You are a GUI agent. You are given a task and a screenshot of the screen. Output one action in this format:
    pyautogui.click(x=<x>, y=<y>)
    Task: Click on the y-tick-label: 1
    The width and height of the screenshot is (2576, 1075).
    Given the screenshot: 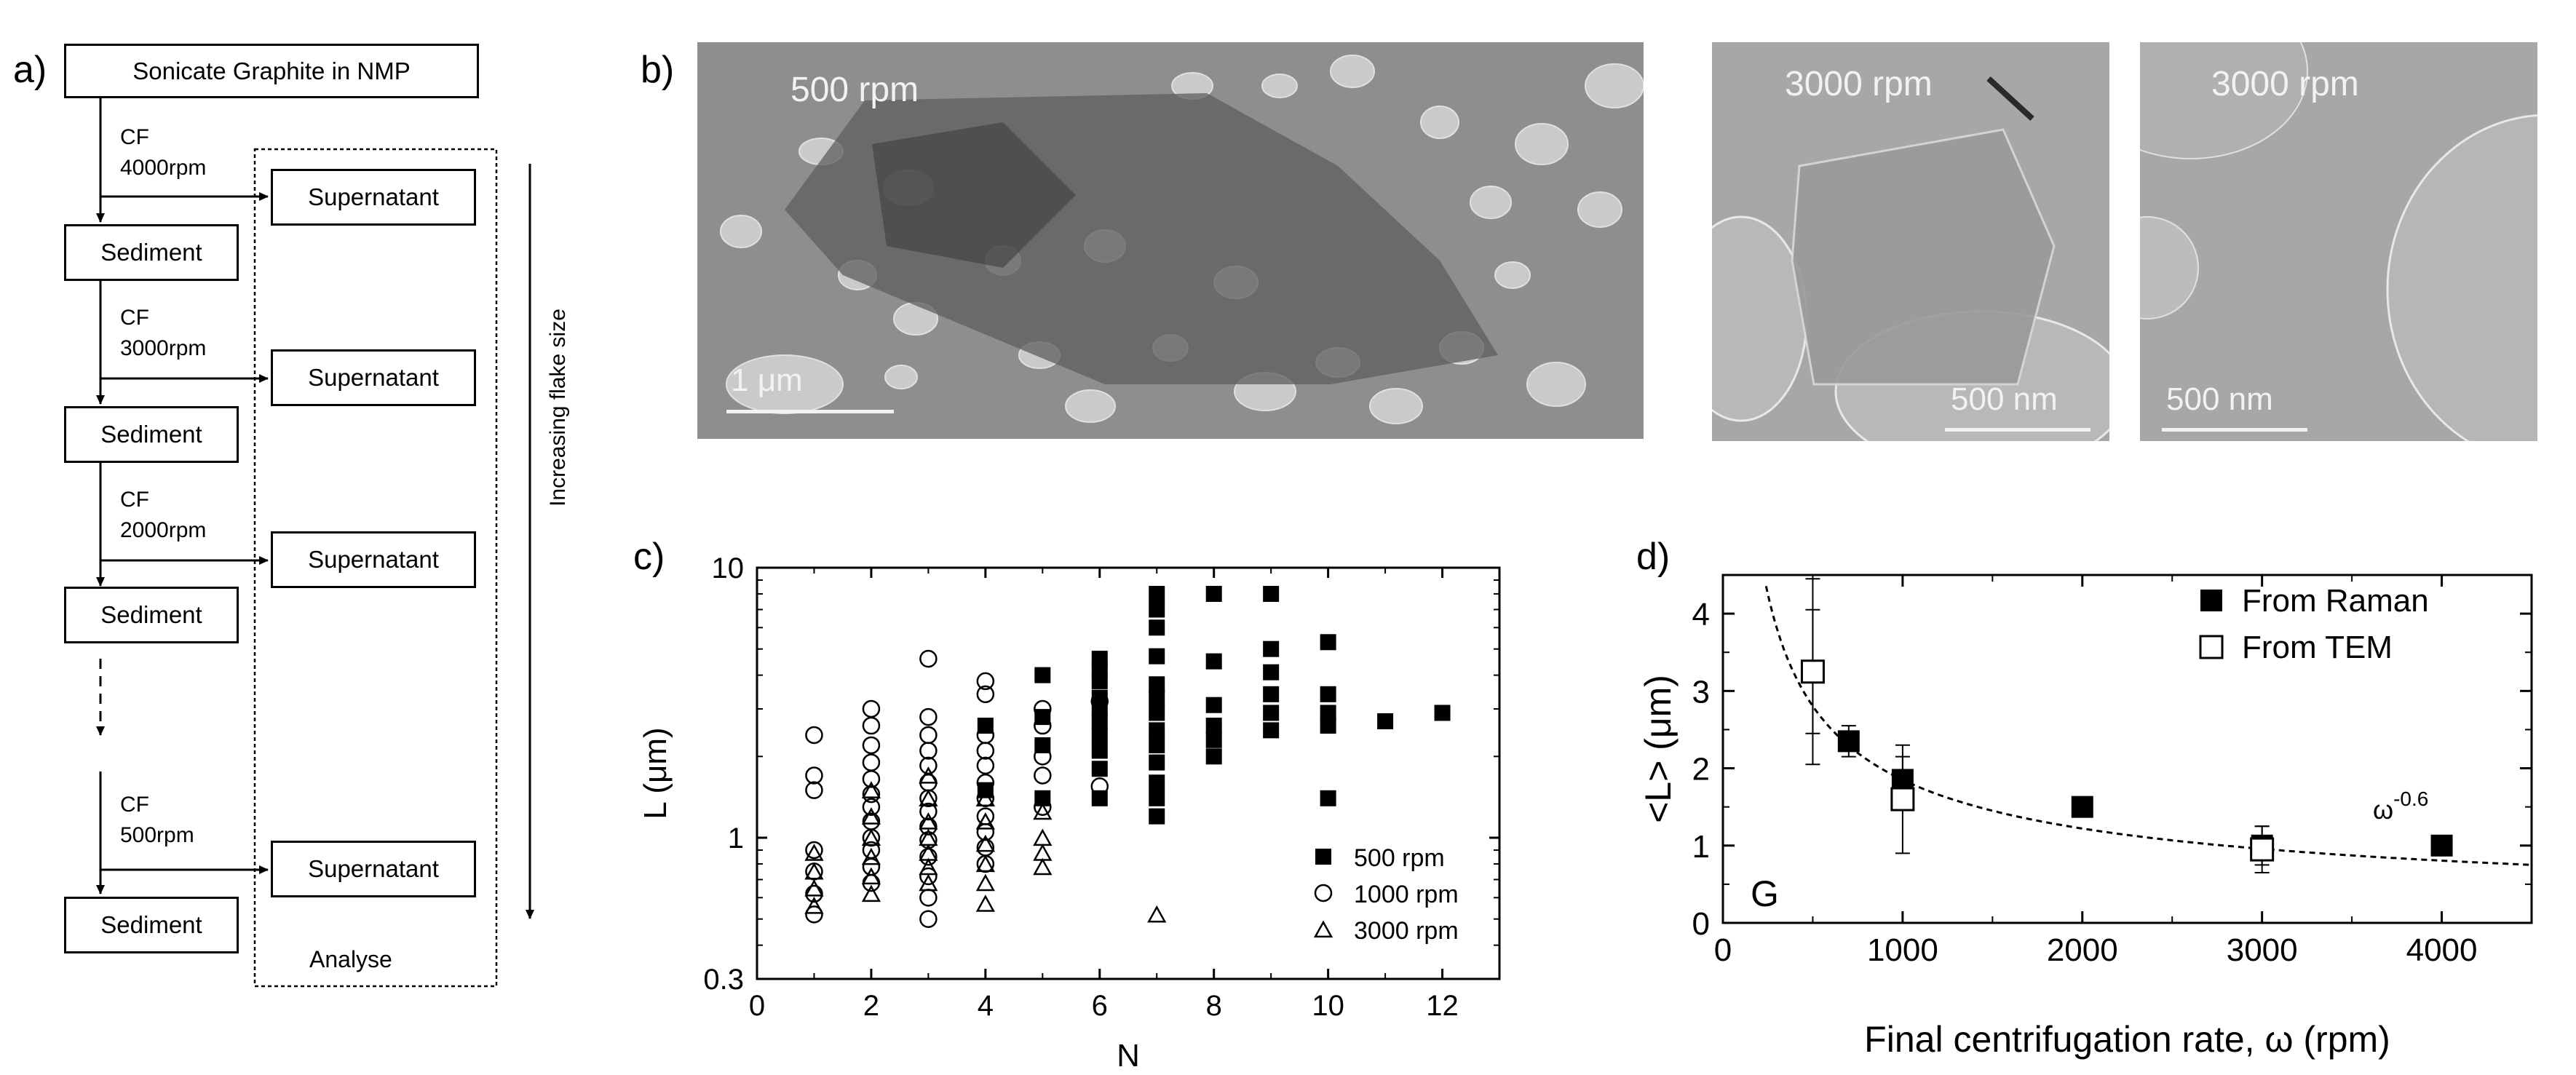 What is the action you would take?
    pyautogui.click(x=736, y=838)
    